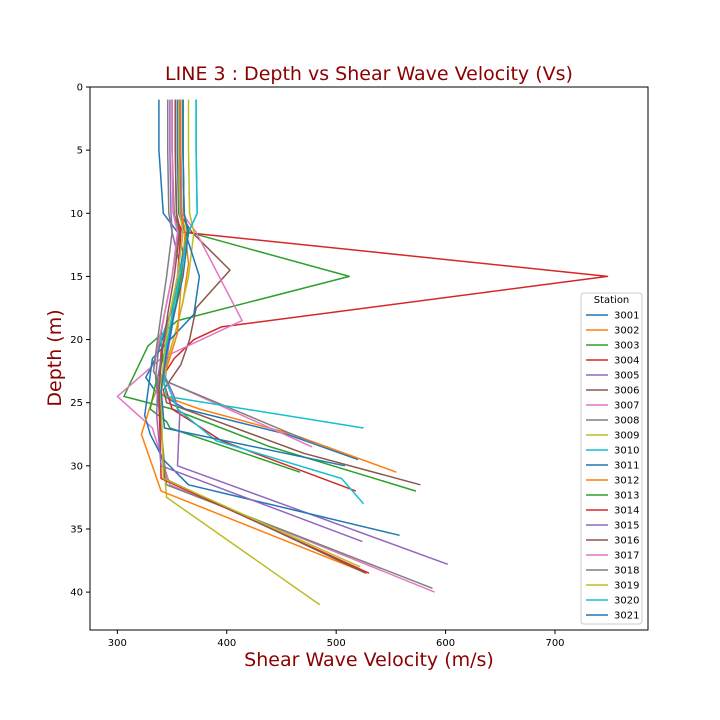 This screenshot has height=720, width=720. What do you see at coordinates (76, 340) in the screenshot?
I see `y-tick-label: 20` at bounding box center [76, 340].